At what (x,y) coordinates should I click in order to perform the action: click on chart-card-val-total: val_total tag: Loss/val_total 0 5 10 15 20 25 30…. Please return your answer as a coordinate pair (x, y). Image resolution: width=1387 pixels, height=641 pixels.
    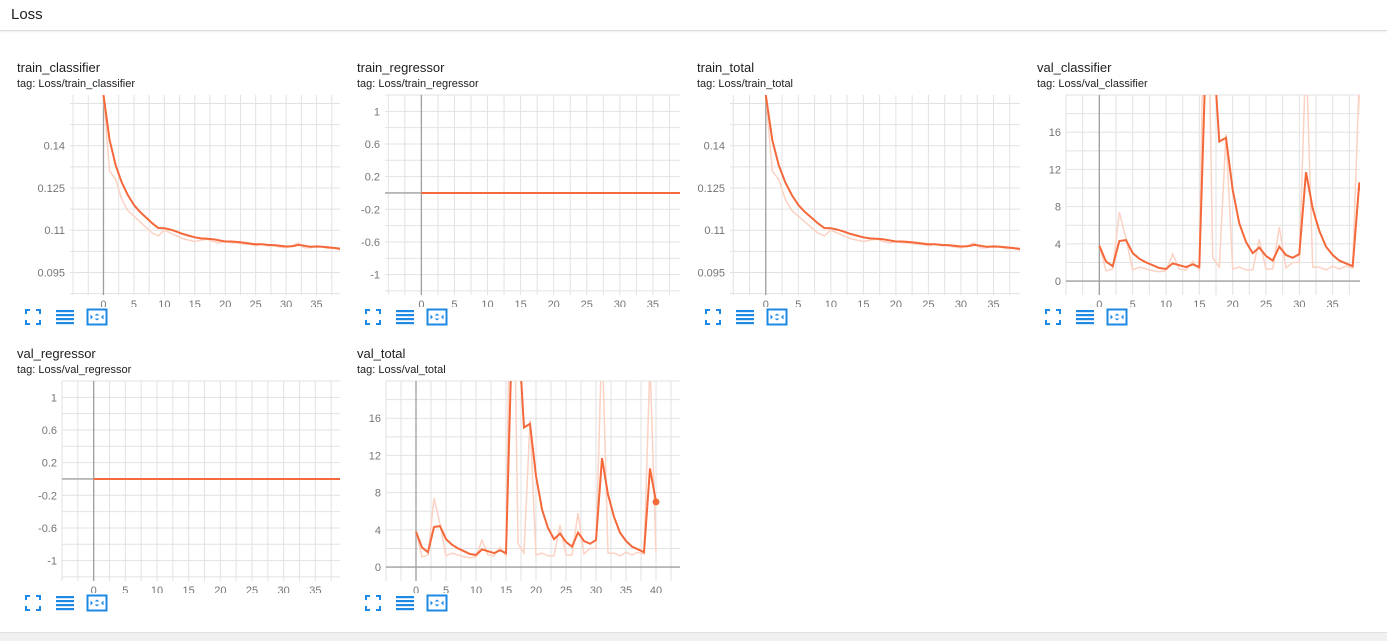
    Looking at the image, I should click on (510, 467).